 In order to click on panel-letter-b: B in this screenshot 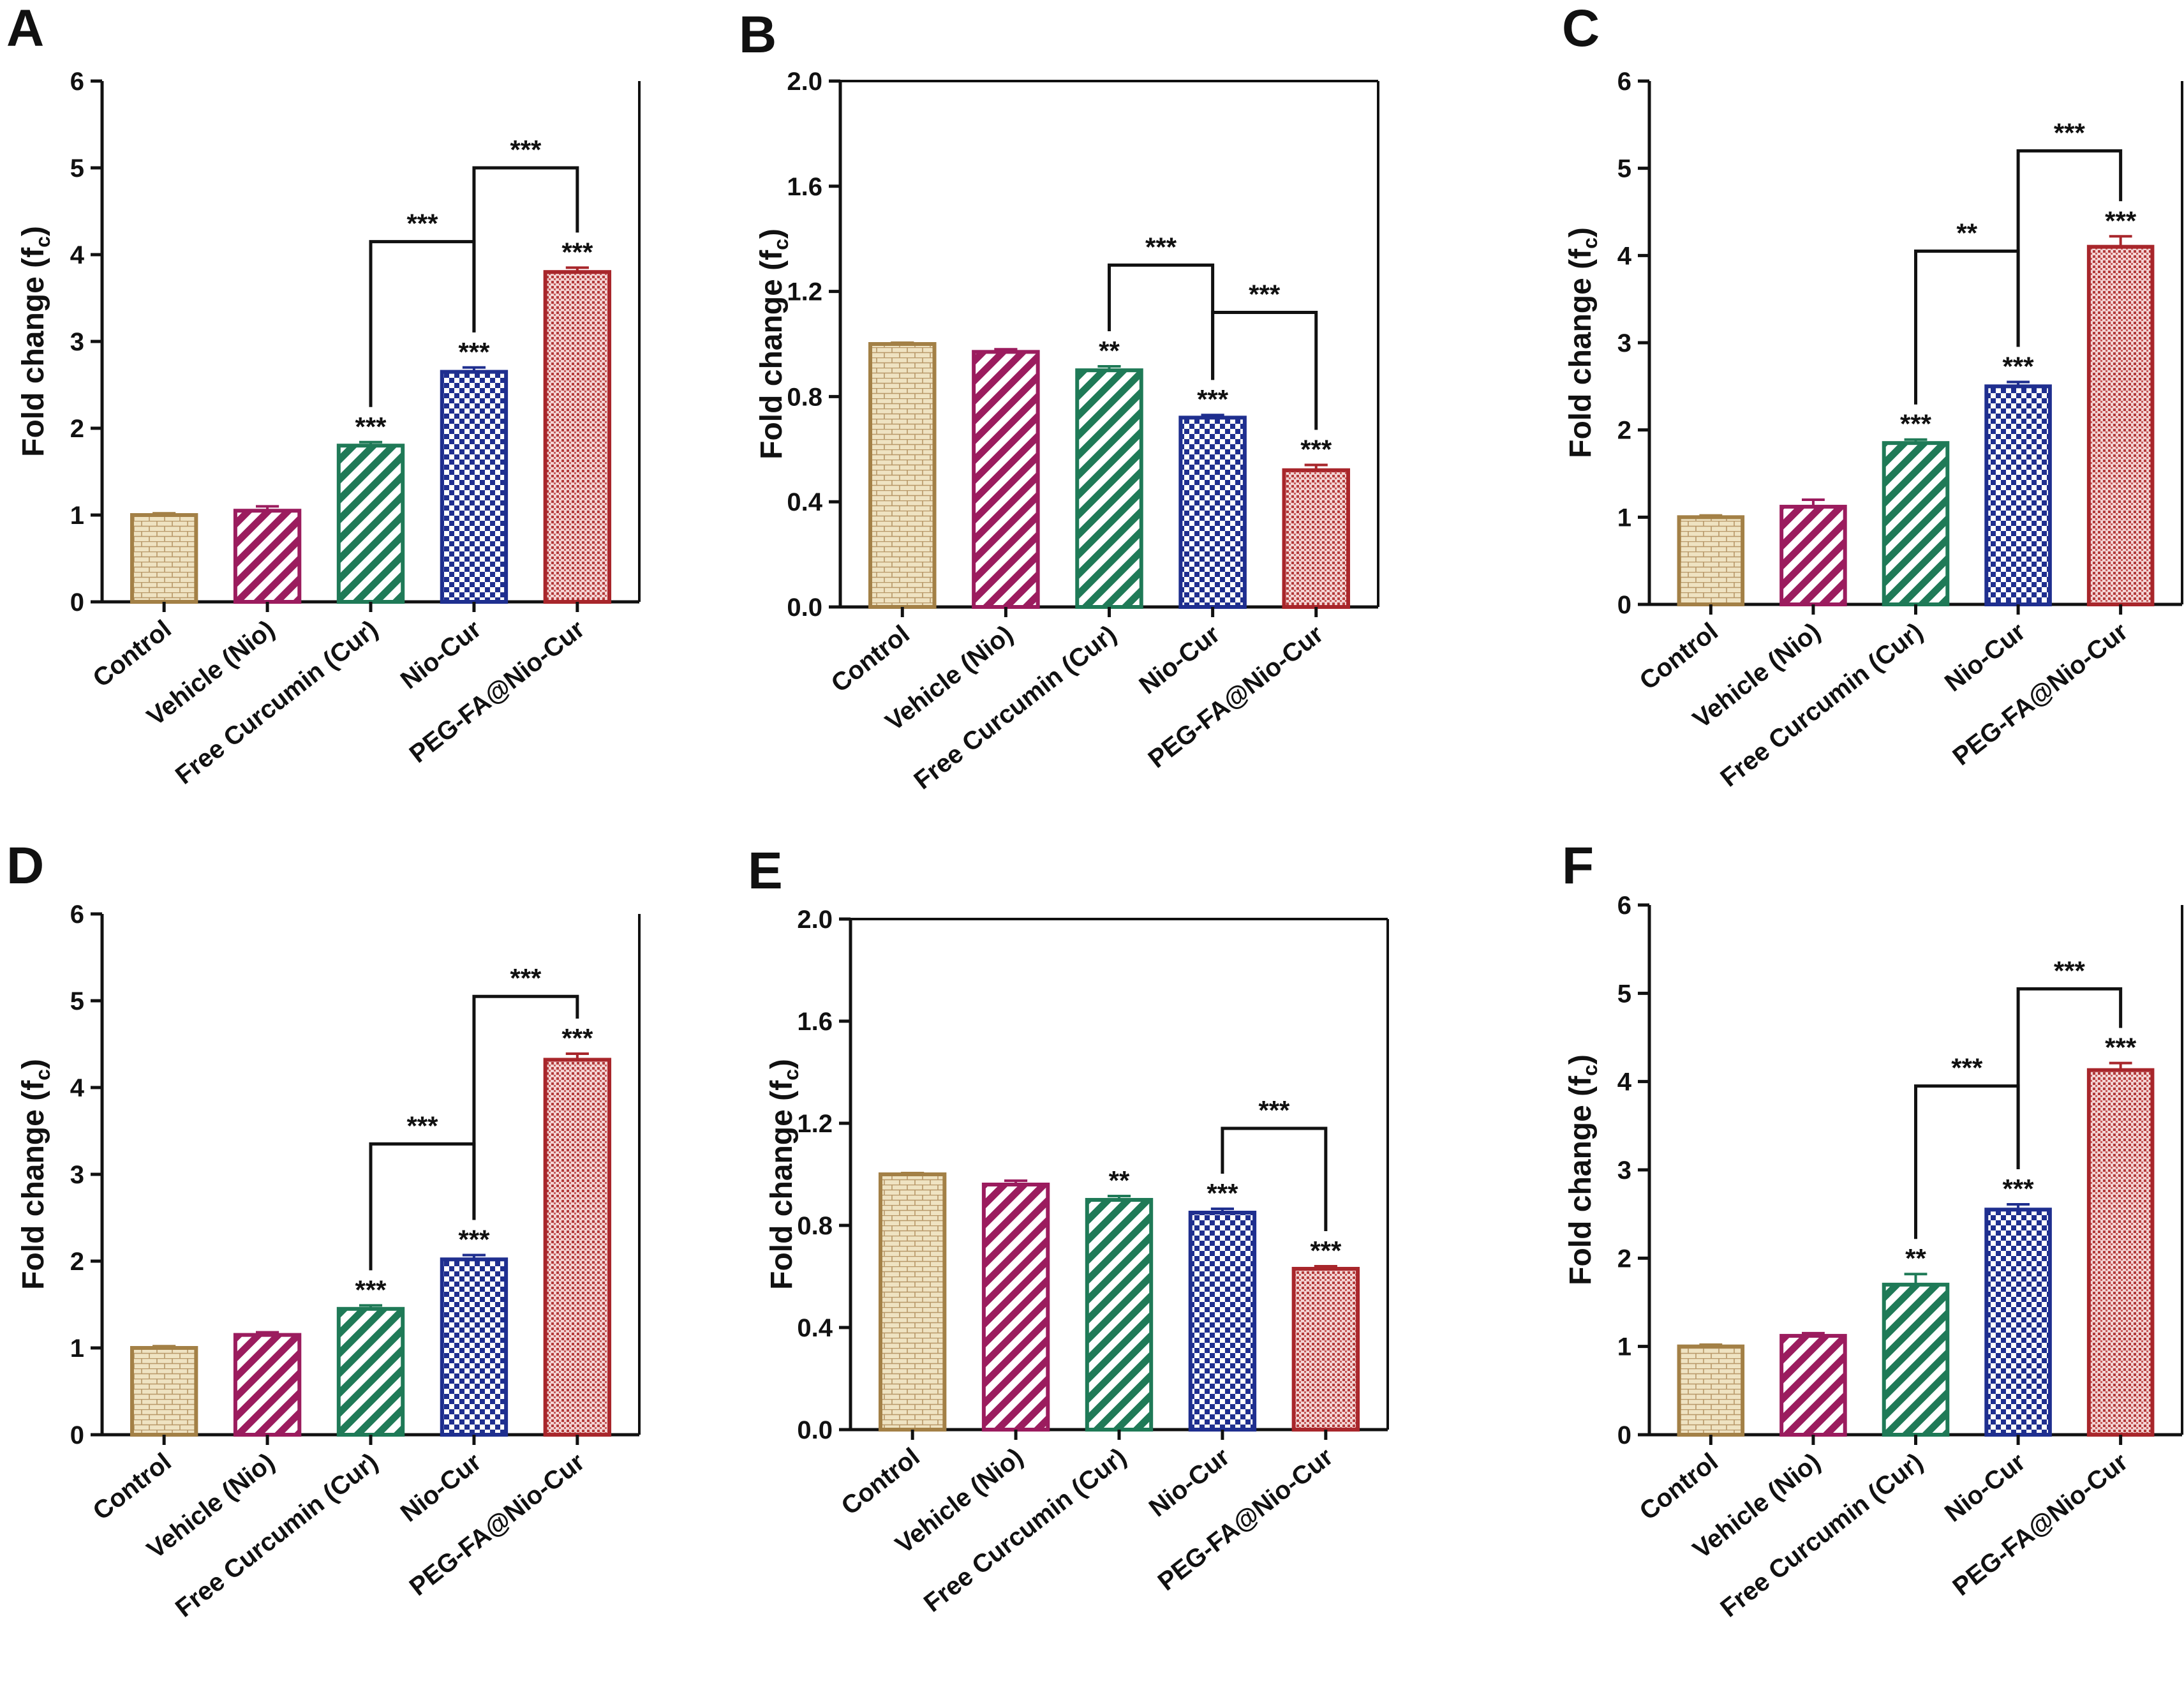, I will do `click(757, 35)`.